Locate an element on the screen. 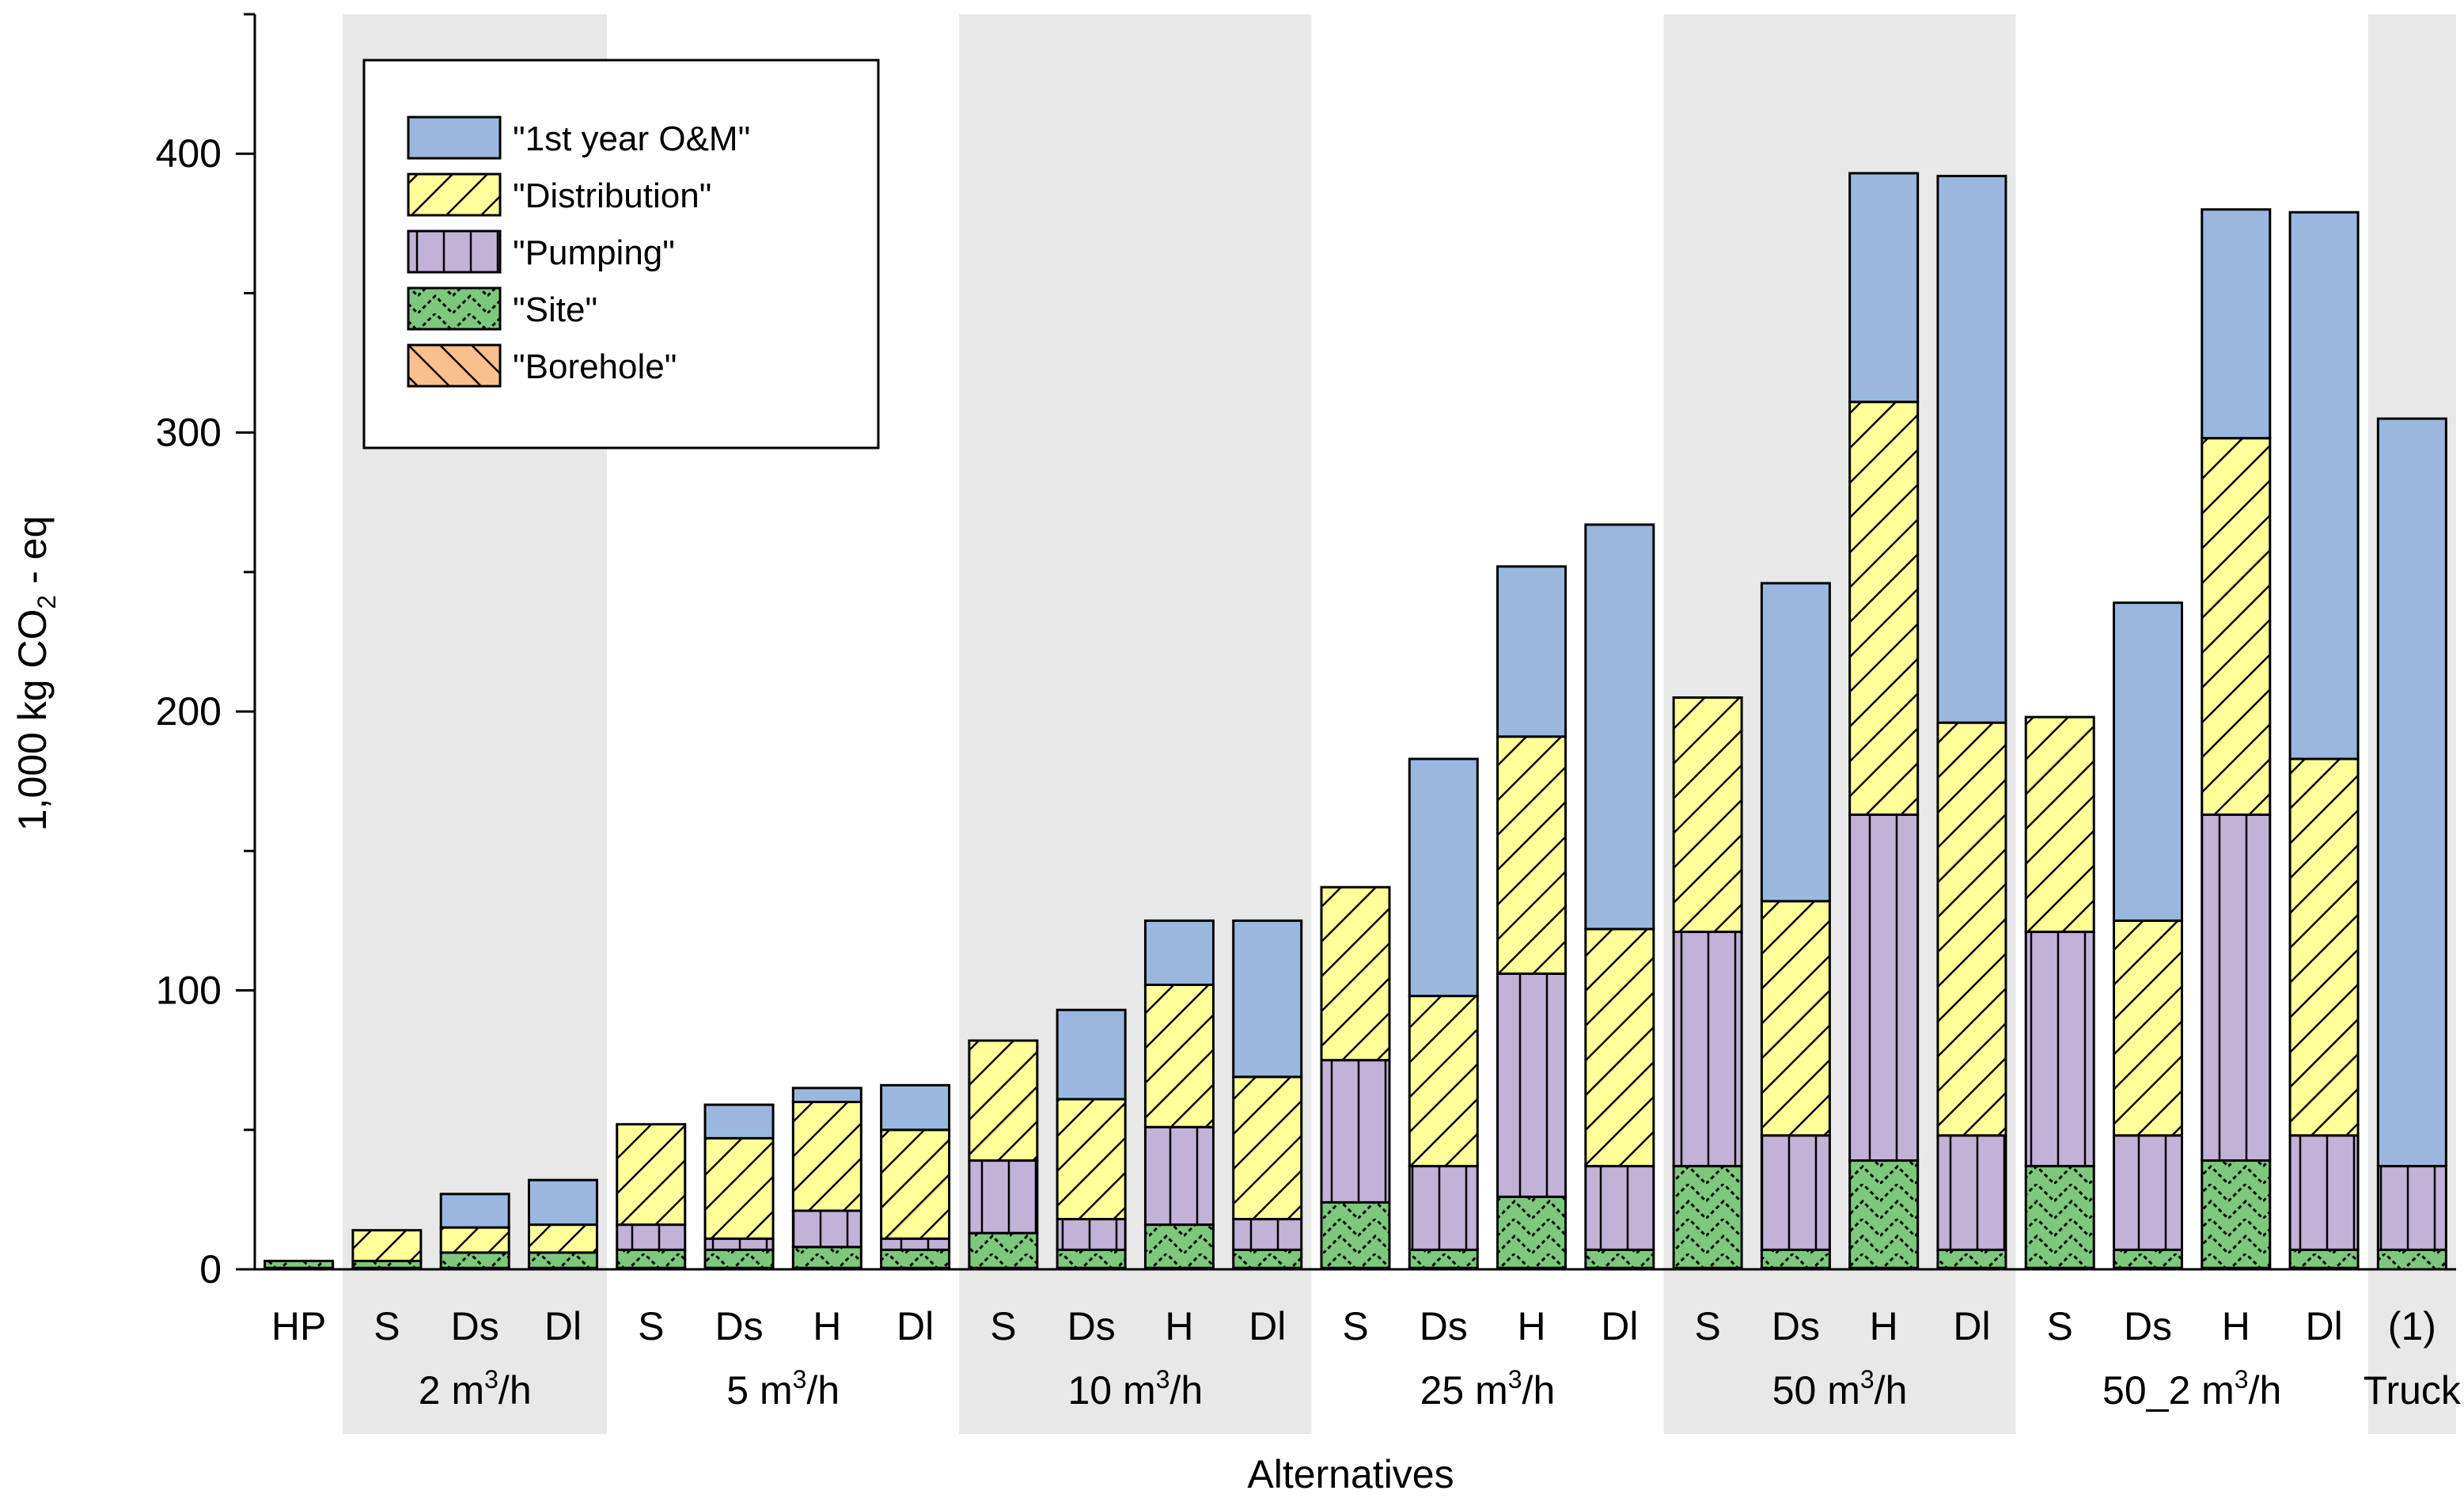 The height and width of the screenshot is (1498, 2464). group-label-7: Truck is located at coordinates (2413, 1390).